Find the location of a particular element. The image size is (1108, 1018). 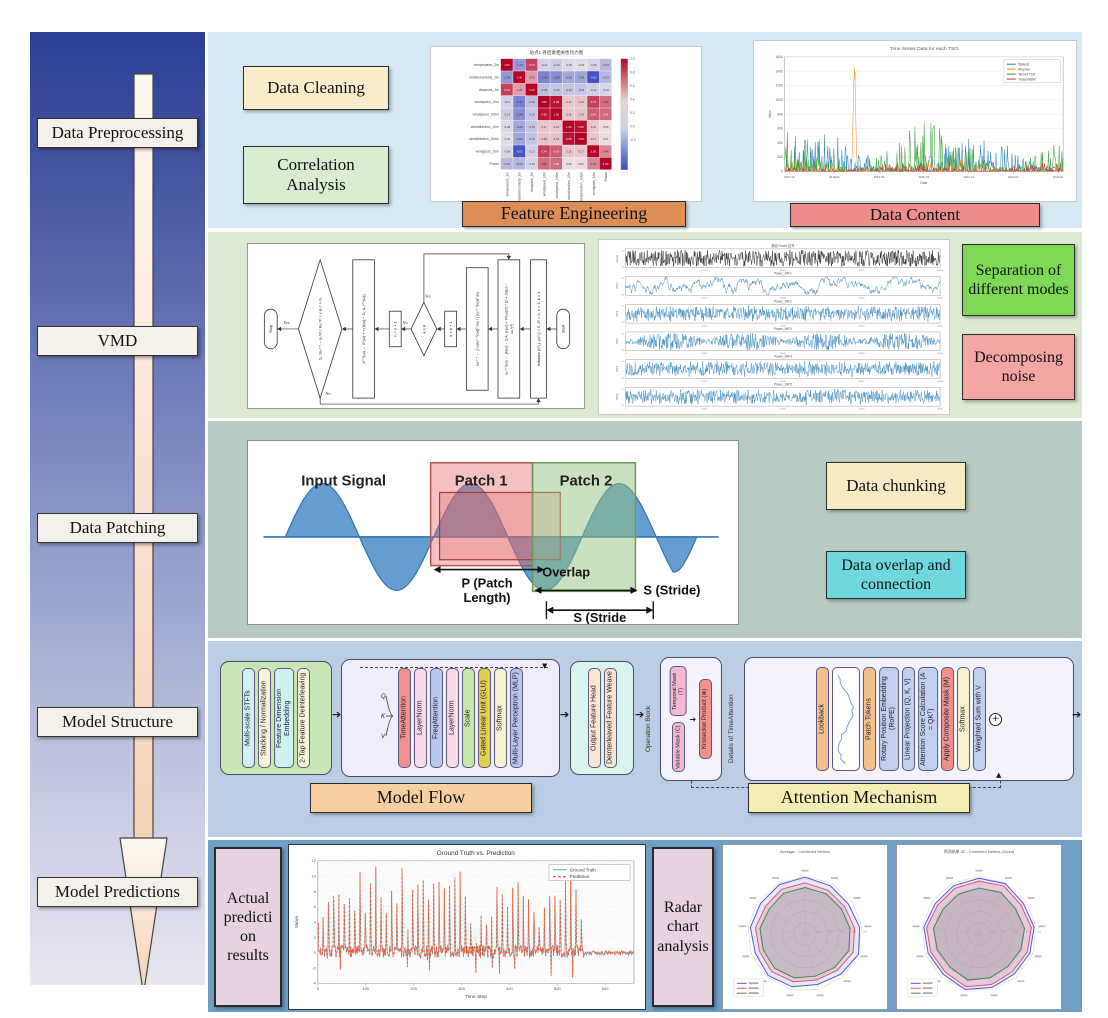

apply-composite-mask-m-block: Apply Composite Mask (M) is located at coordinates (948, 719).